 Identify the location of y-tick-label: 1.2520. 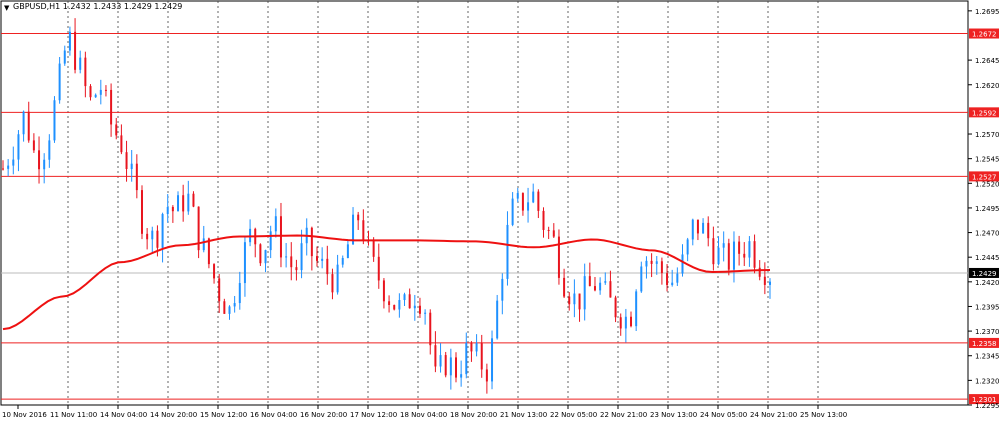
(987, 184).